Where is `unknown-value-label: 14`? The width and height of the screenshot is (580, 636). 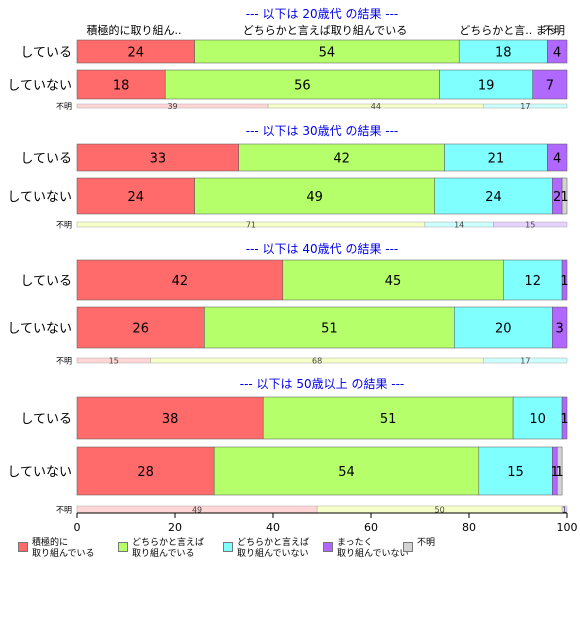
unknown-value-label: 14 is located at coordinates (459, 225).